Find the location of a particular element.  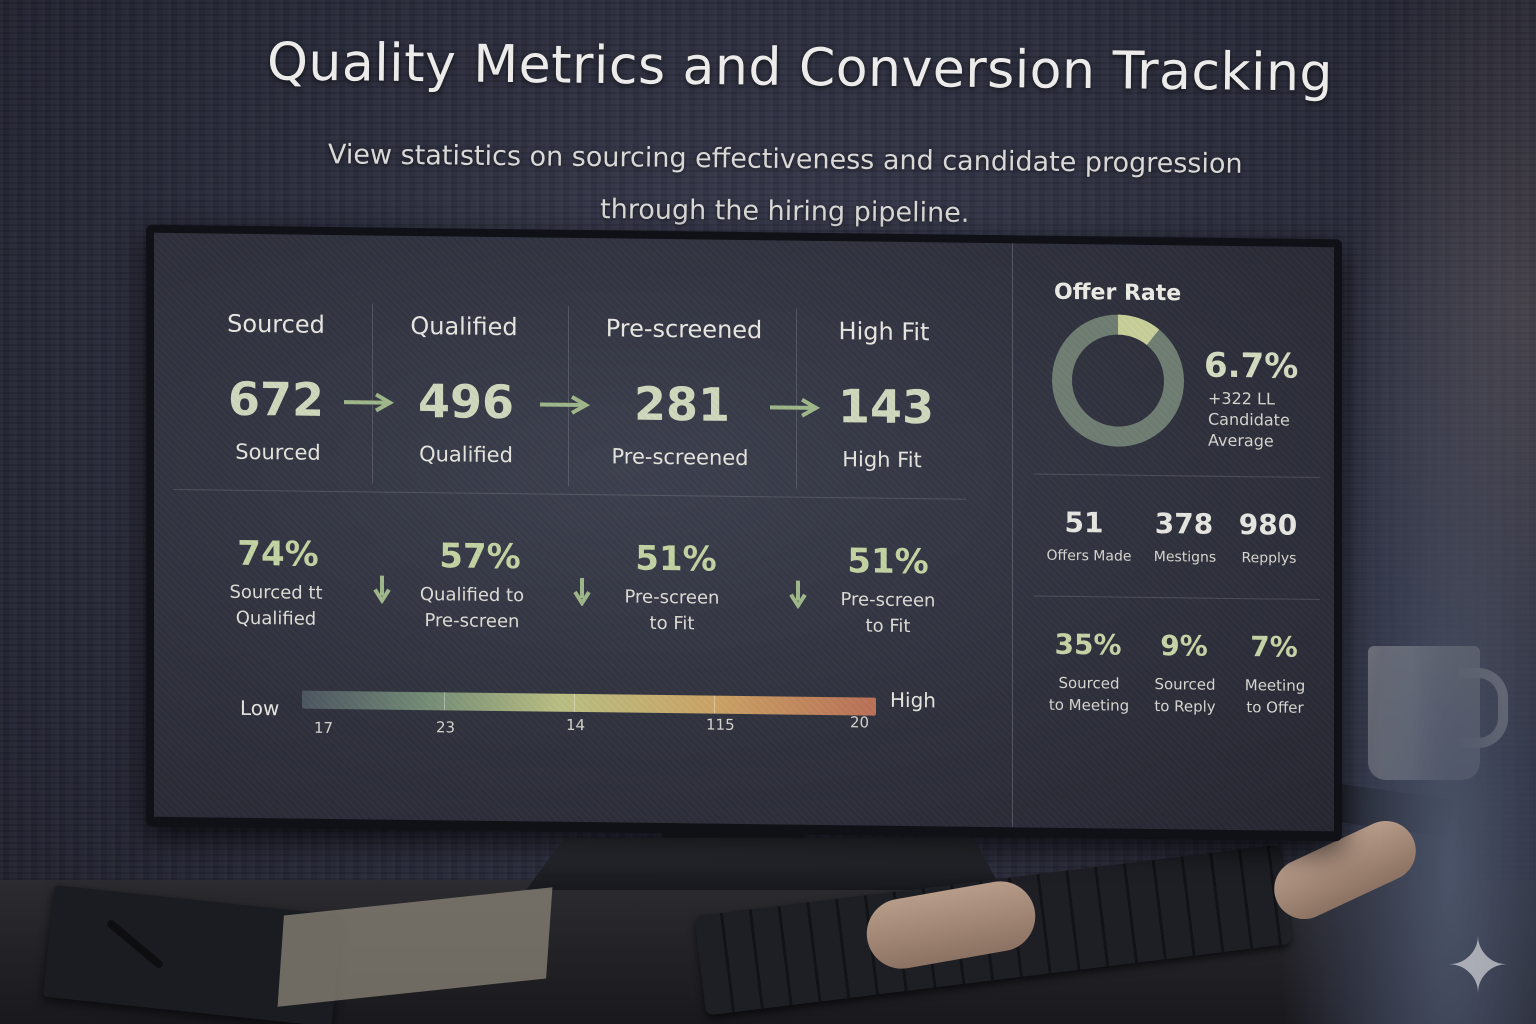

rate-value-sourced-meeting: 35% is located at coordinates (1088, 644).